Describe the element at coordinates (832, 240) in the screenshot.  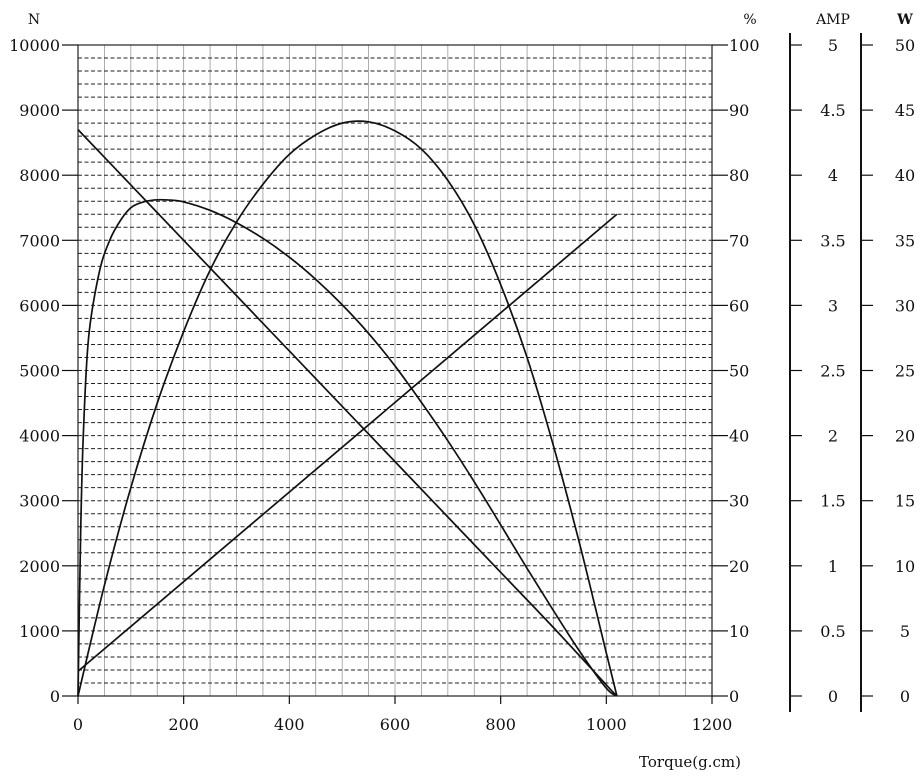
I see `current-tick-label: 3.5` at that location.